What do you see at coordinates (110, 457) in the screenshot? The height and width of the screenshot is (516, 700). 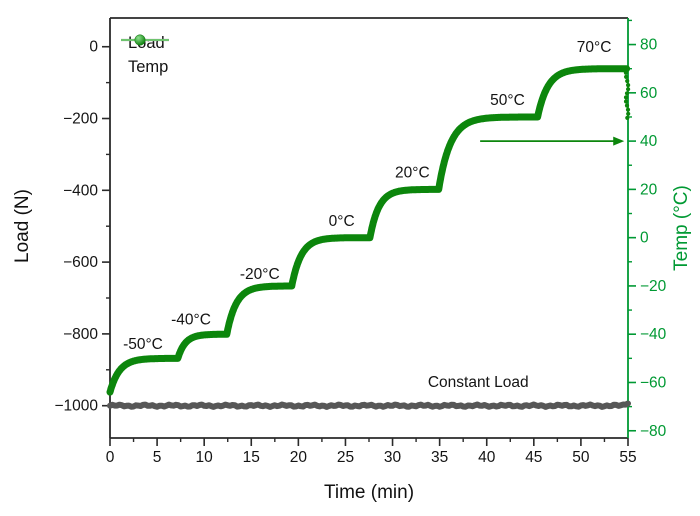 I see `x-tick-label: 0` at bounding box center [110, 457].